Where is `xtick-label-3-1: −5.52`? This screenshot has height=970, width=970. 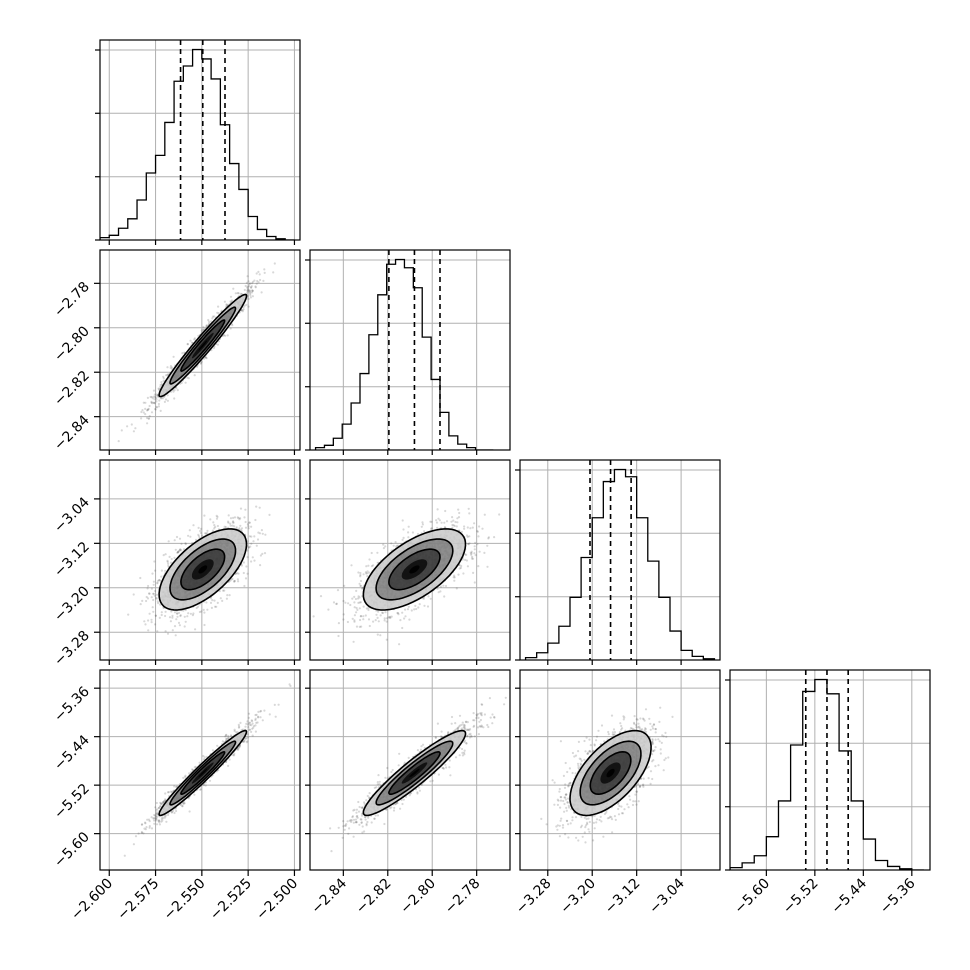
xtick-label-3-1: −5.52 is located at coordinates (801, 897).